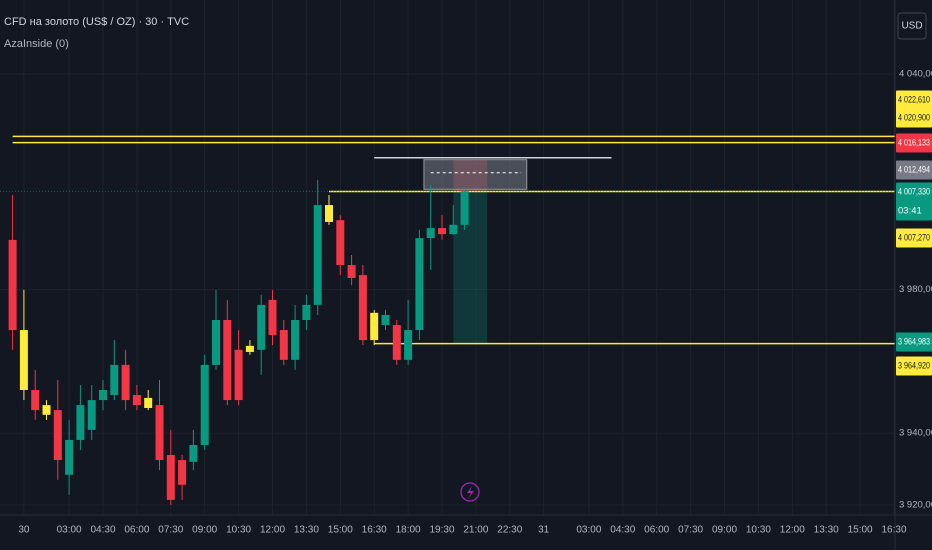  What do you see at coordinates (915, 433) in the screenshot?
I see `y-tick-label: 3 940,000` at bounding box center [915, 433].